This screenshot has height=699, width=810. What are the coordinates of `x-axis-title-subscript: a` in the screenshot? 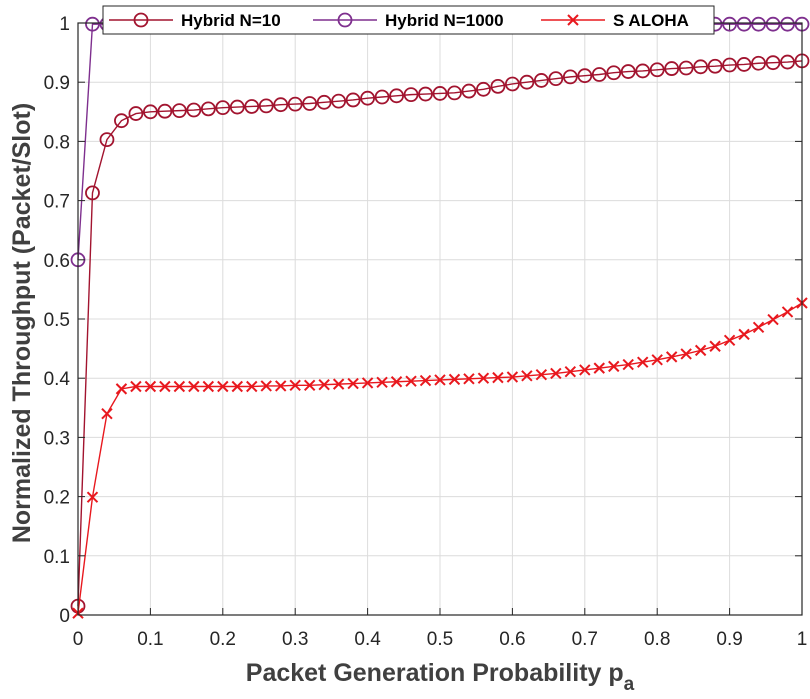 It's located at (629, 684).